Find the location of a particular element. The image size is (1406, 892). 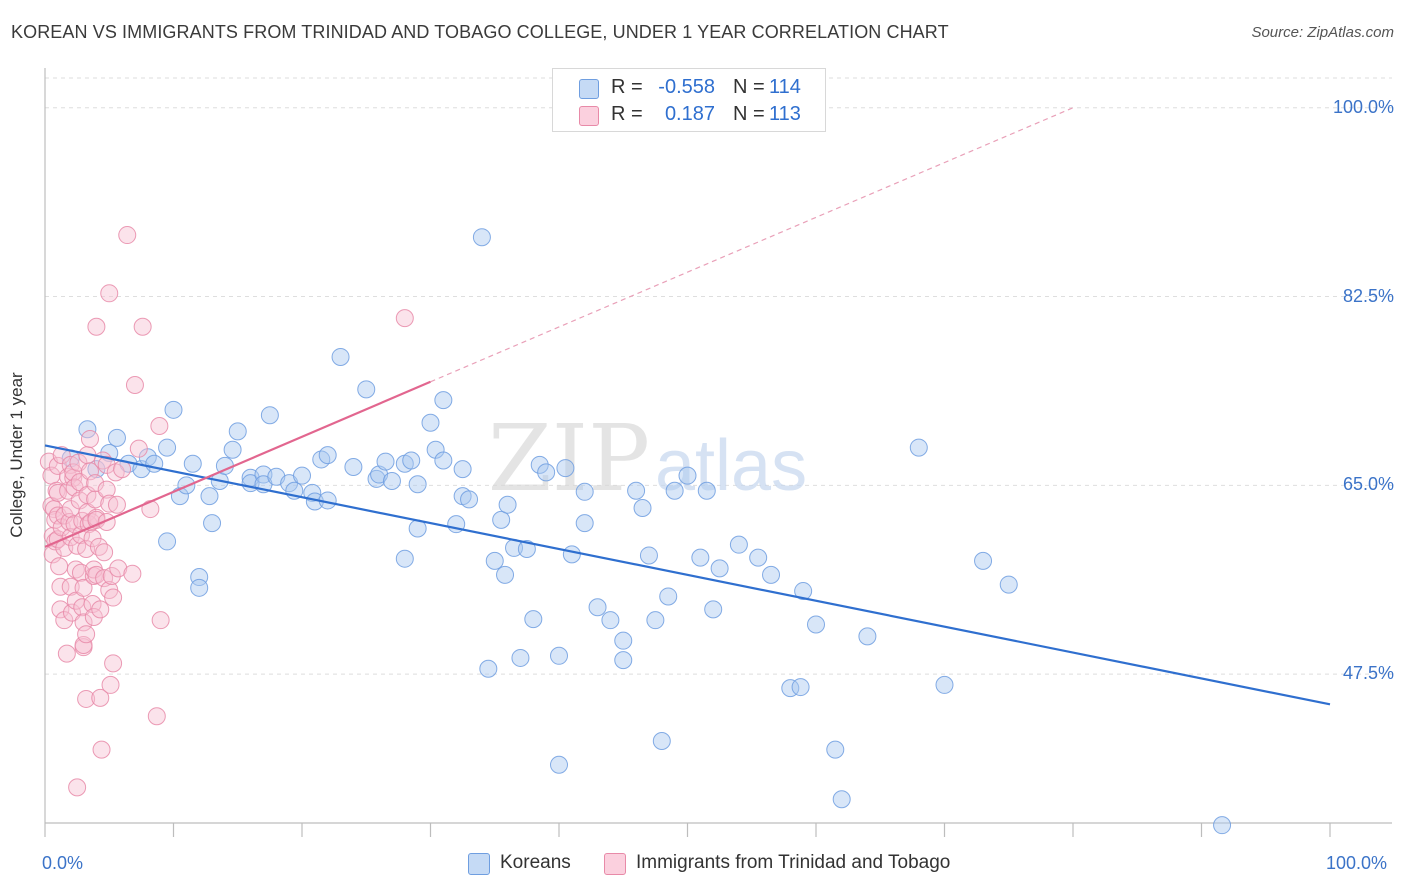

legend-label-koreans: Koreans is located at coordinates (535, 862).